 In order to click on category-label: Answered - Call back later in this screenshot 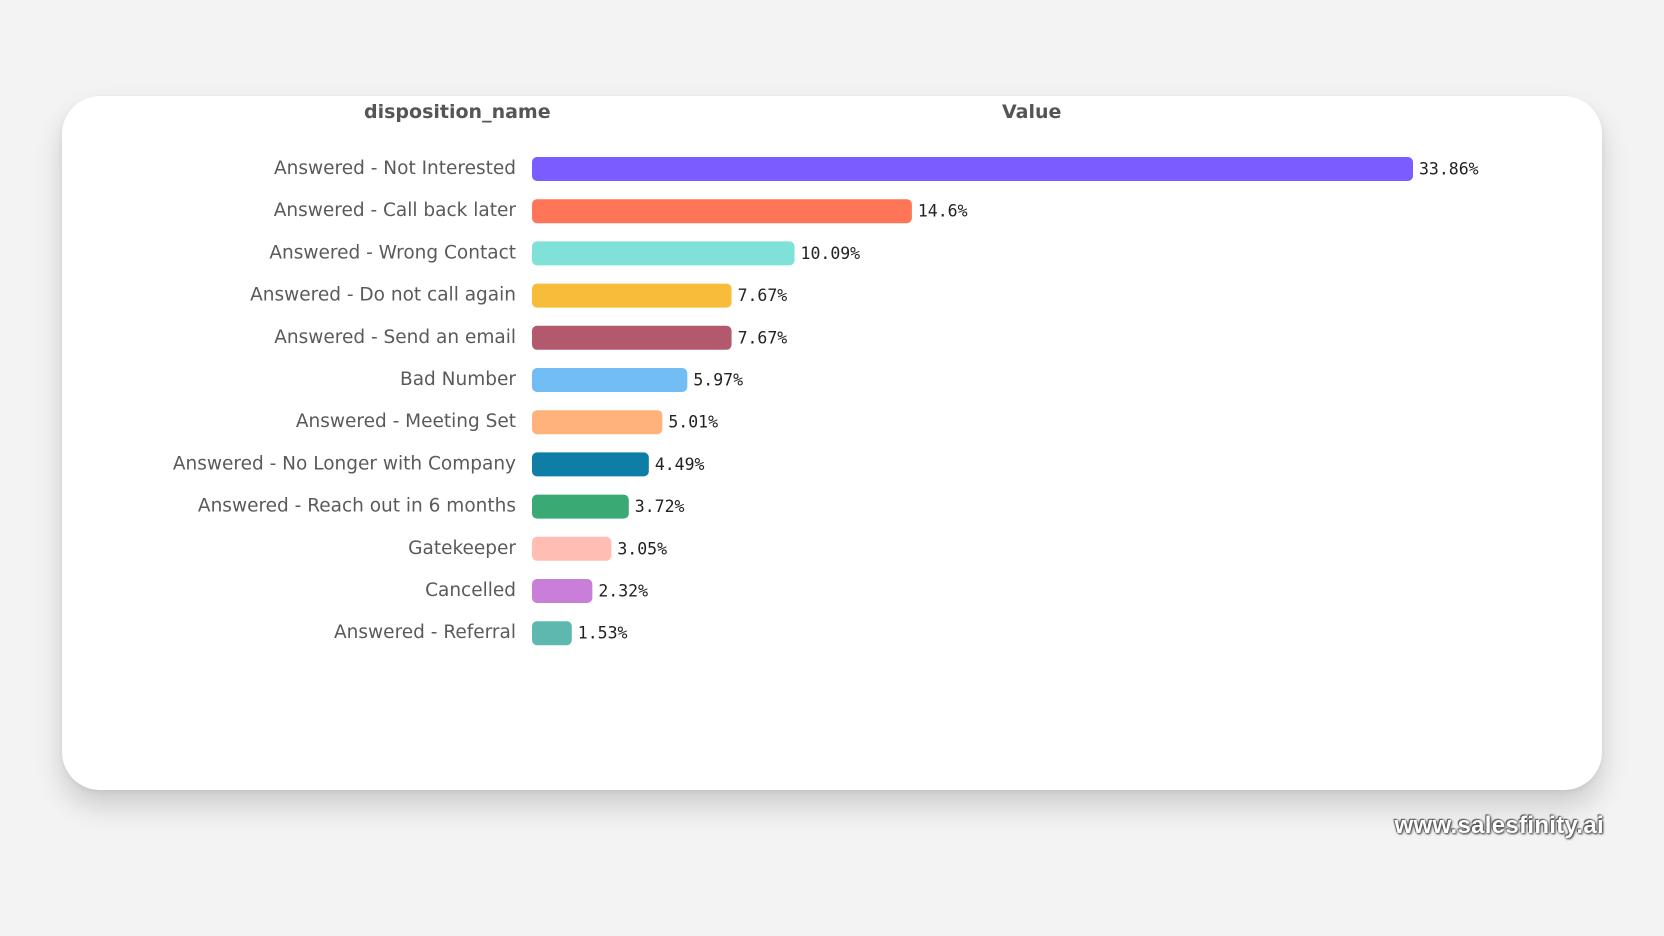, I will do `click(395, 210)`.